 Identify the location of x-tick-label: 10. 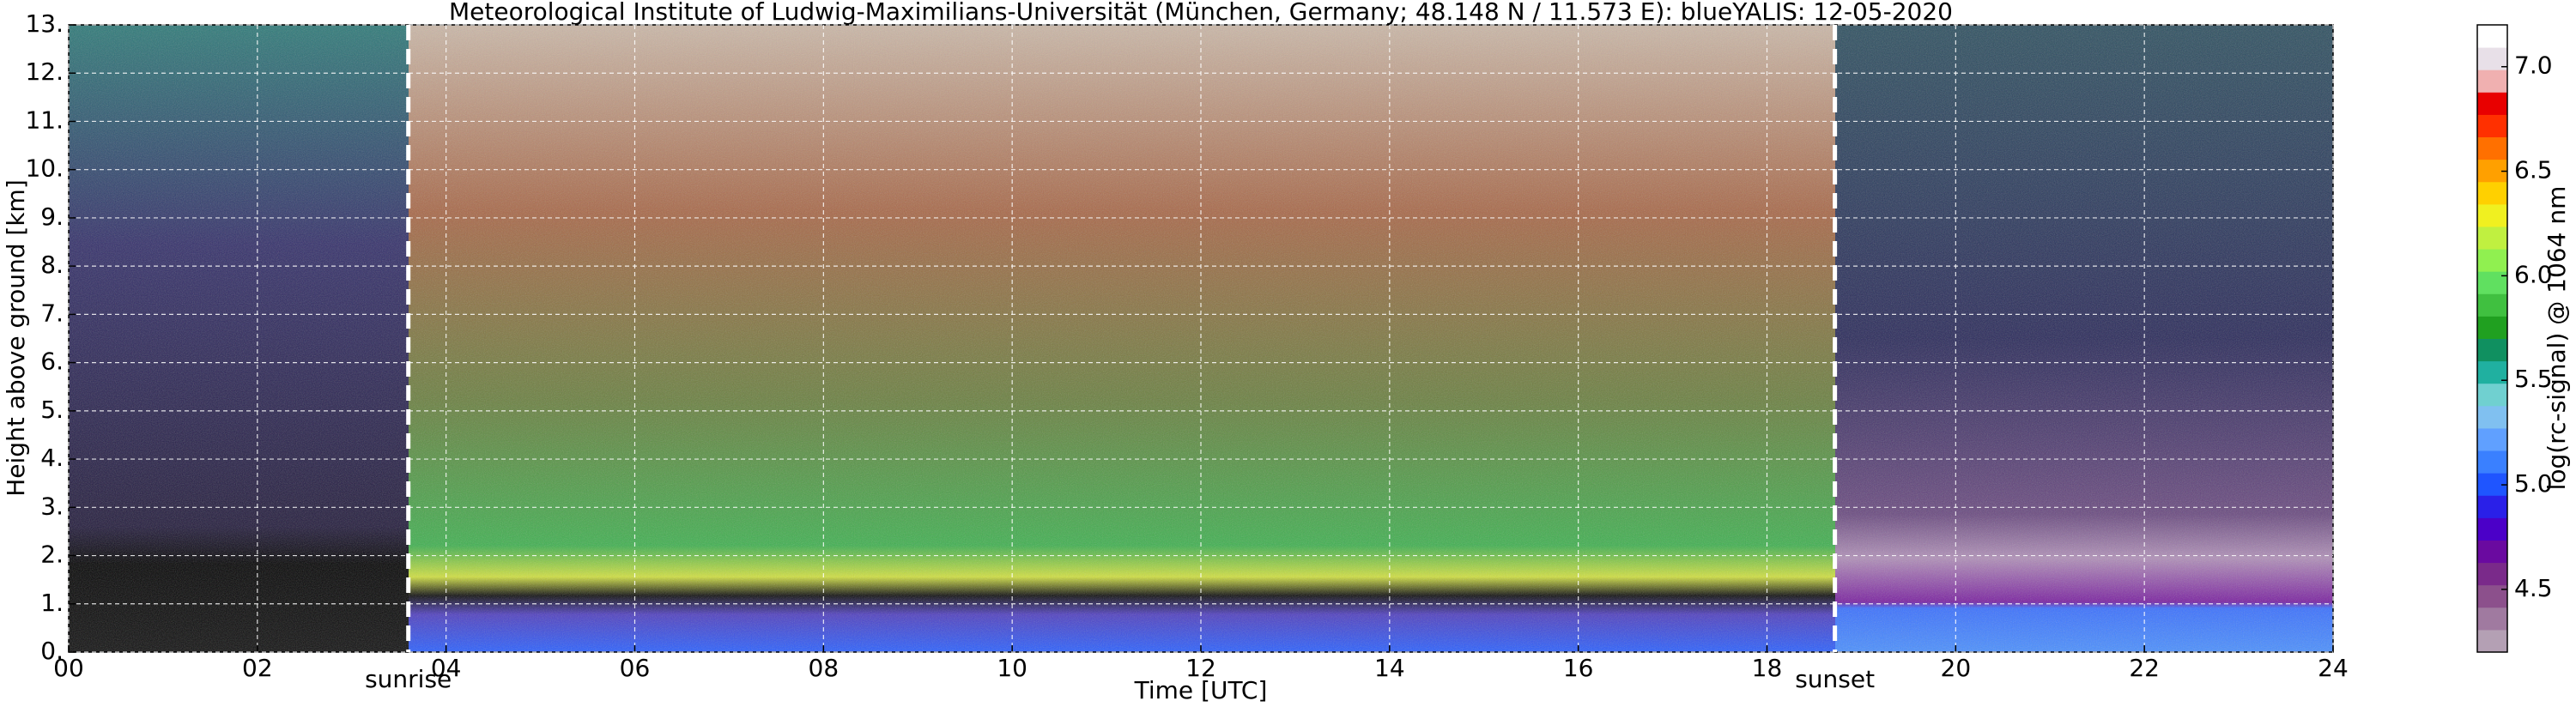
(1012, 668).